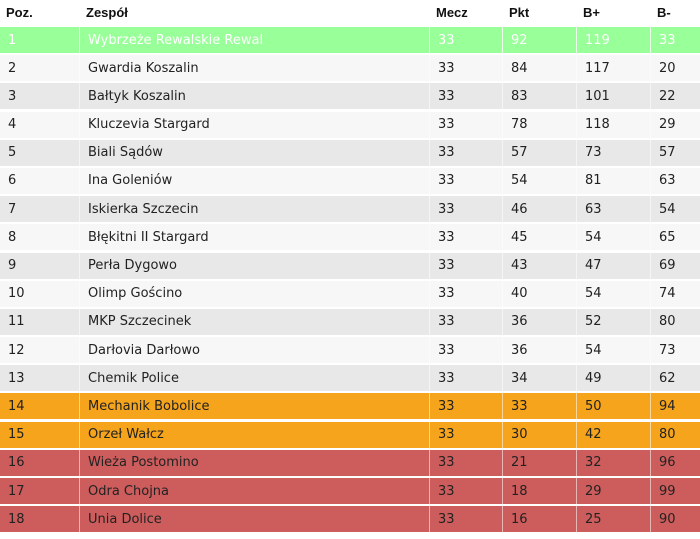  I want to click on cell-goals-against: 29, so click(667, 125).